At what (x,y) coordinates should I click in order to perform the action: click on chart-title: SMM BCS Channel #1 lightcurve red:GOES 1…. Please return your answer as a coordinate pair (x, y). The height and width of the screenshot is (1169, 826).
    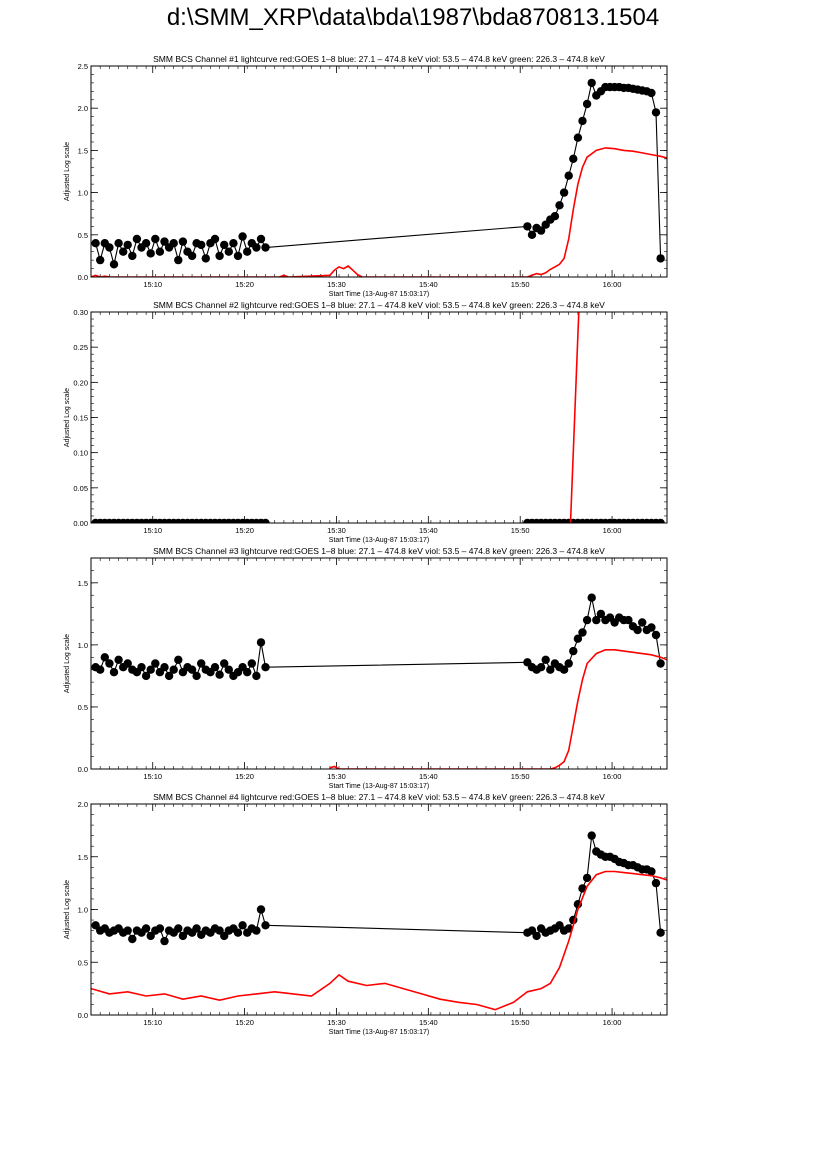
    Looking at the image, I should click on (379, 59).